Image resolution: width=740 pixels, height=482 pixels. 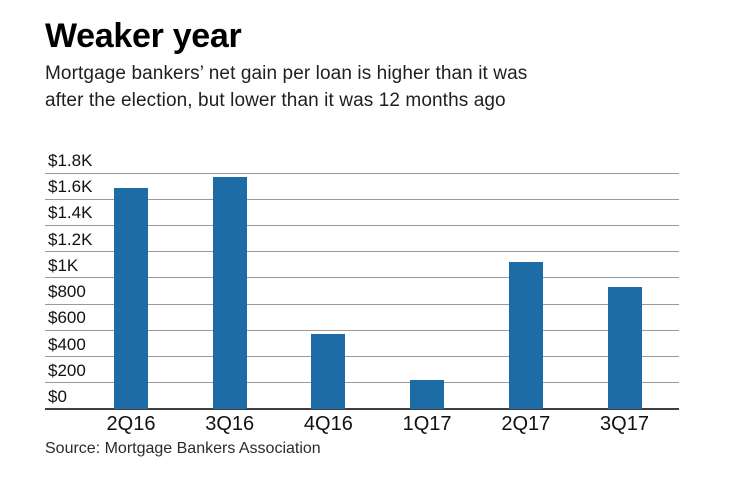 What do you see at coordinates (67, 292) in the screenshot?
I see `y-axis-tick-label: $800` at bounding box center [67, 292].